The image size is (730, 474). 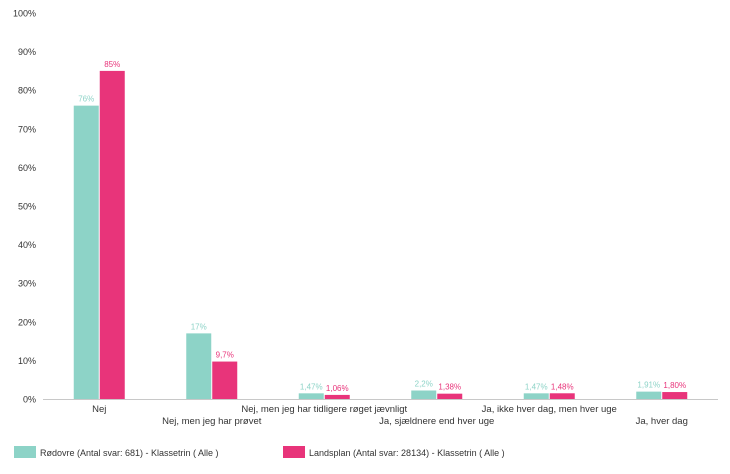 What do you see at coordinates (24, 14) in the screenshot?
I see `y-tick-label: 100%` at bounding box center [24, 14].